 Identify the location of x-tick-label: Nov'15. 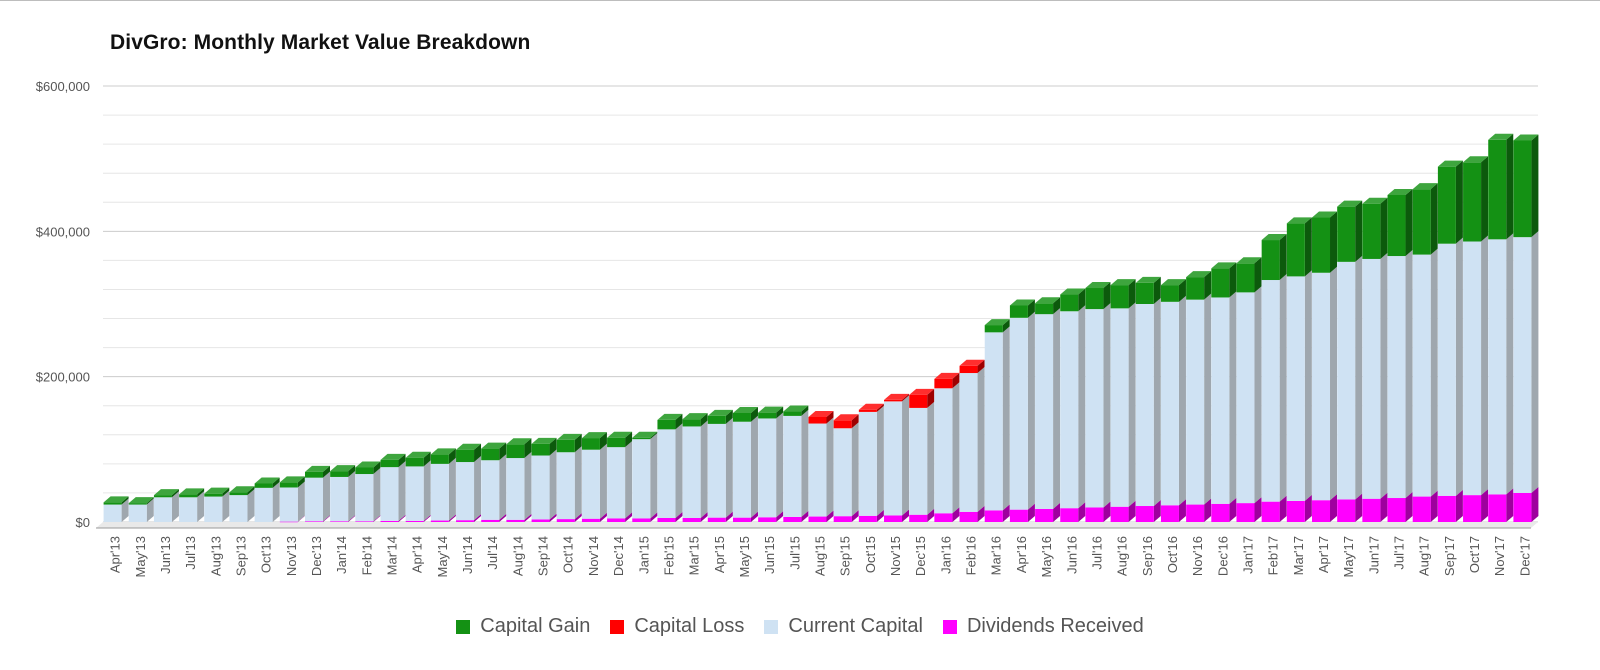
(895, 556).